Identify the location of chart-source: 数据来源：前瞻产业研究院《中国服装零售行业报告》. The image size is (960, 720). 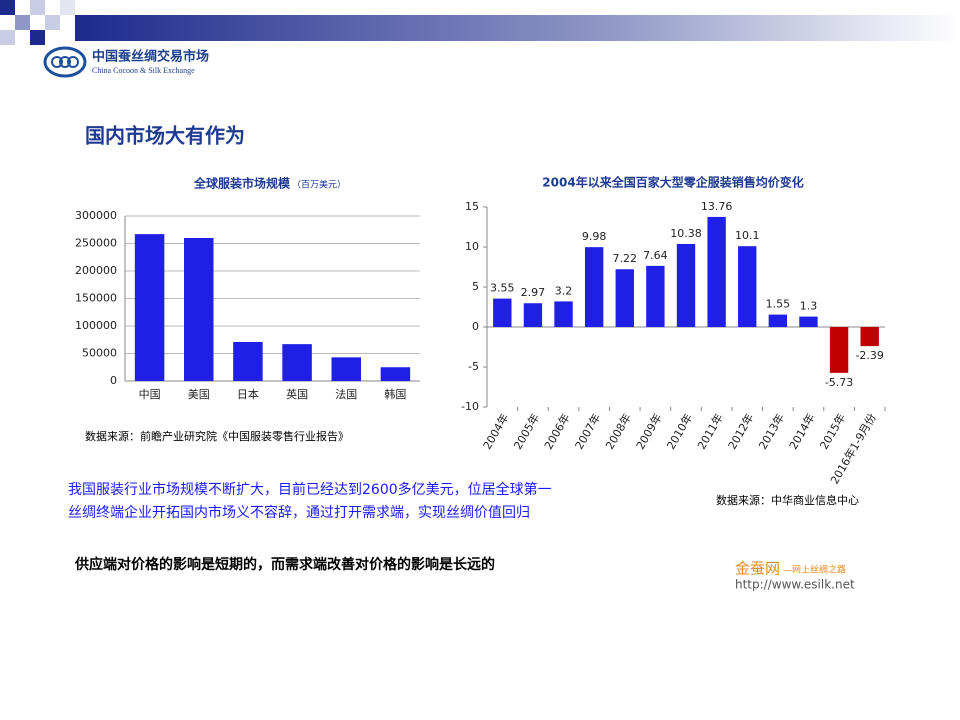
(217, 436).